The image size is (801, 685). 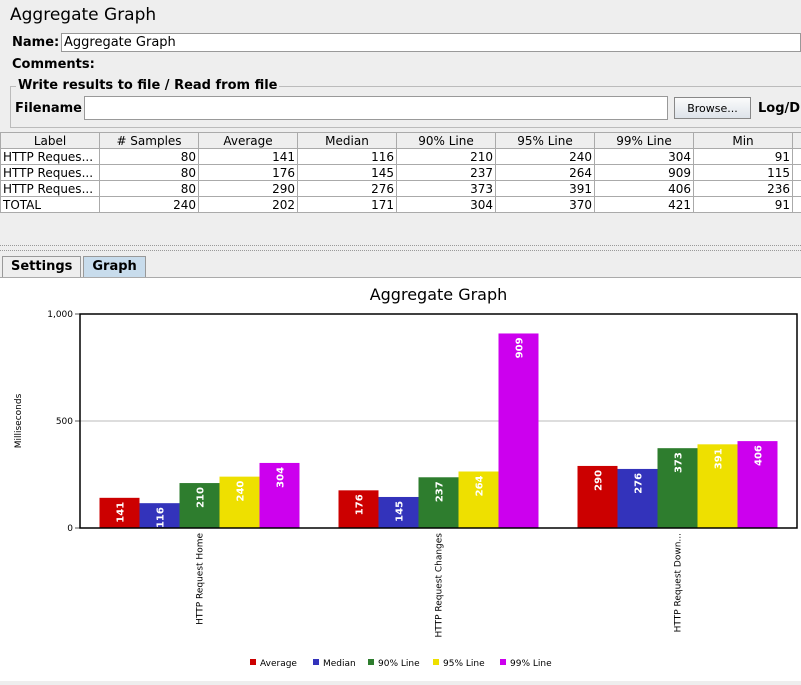 What do you see at coordinates (19, 420) in the screenshot?
I see `y-axis-label: Milliseconds` at bounding box center [19, 420].